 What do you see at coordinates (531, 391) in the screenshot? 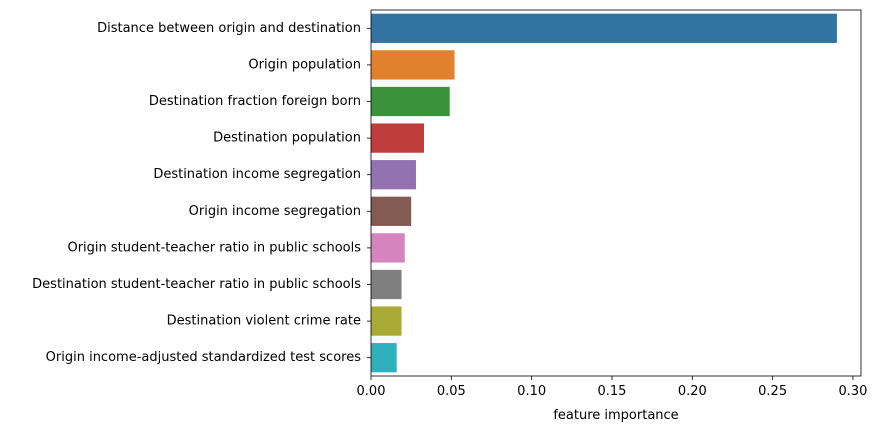
I see `x-tick-label-2: 0.10` at bounding box center [531, 391].